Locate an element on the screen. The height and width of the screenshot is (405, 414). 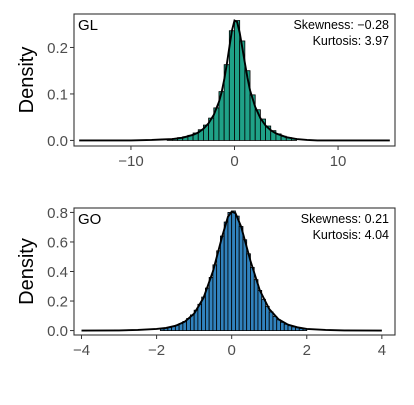
skewness-label: Skewness: −0.28 is located at coordinates (341, 25).